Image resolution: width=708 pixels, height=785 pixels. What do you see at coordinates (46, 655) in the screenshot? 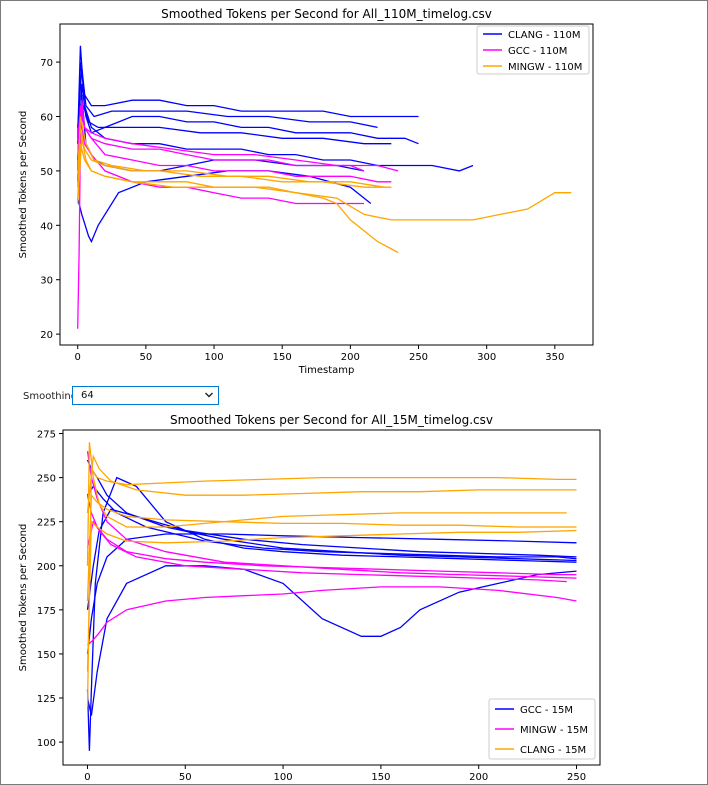
I see `y-tick-label: 150` at bounding box center [46, 655].